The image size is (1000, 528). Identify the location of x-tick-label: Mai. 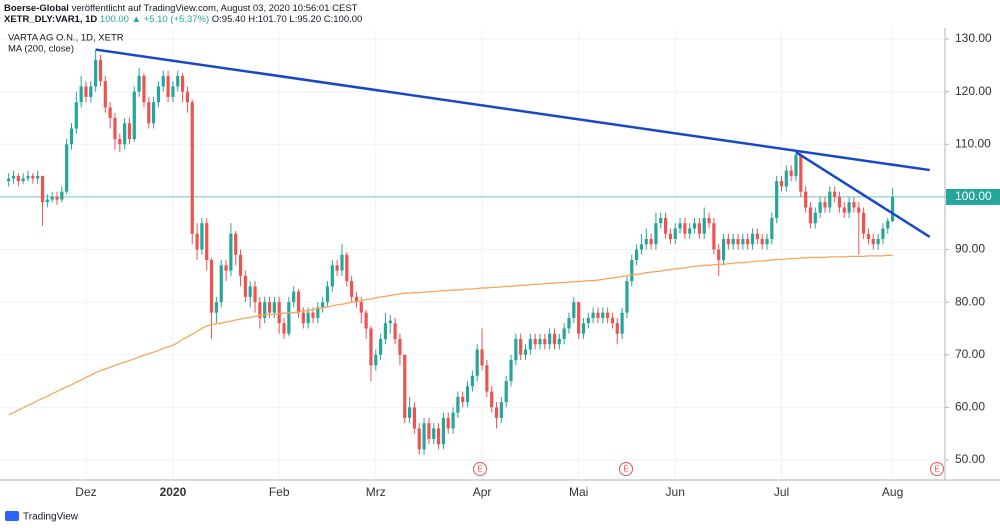
(578, 492).